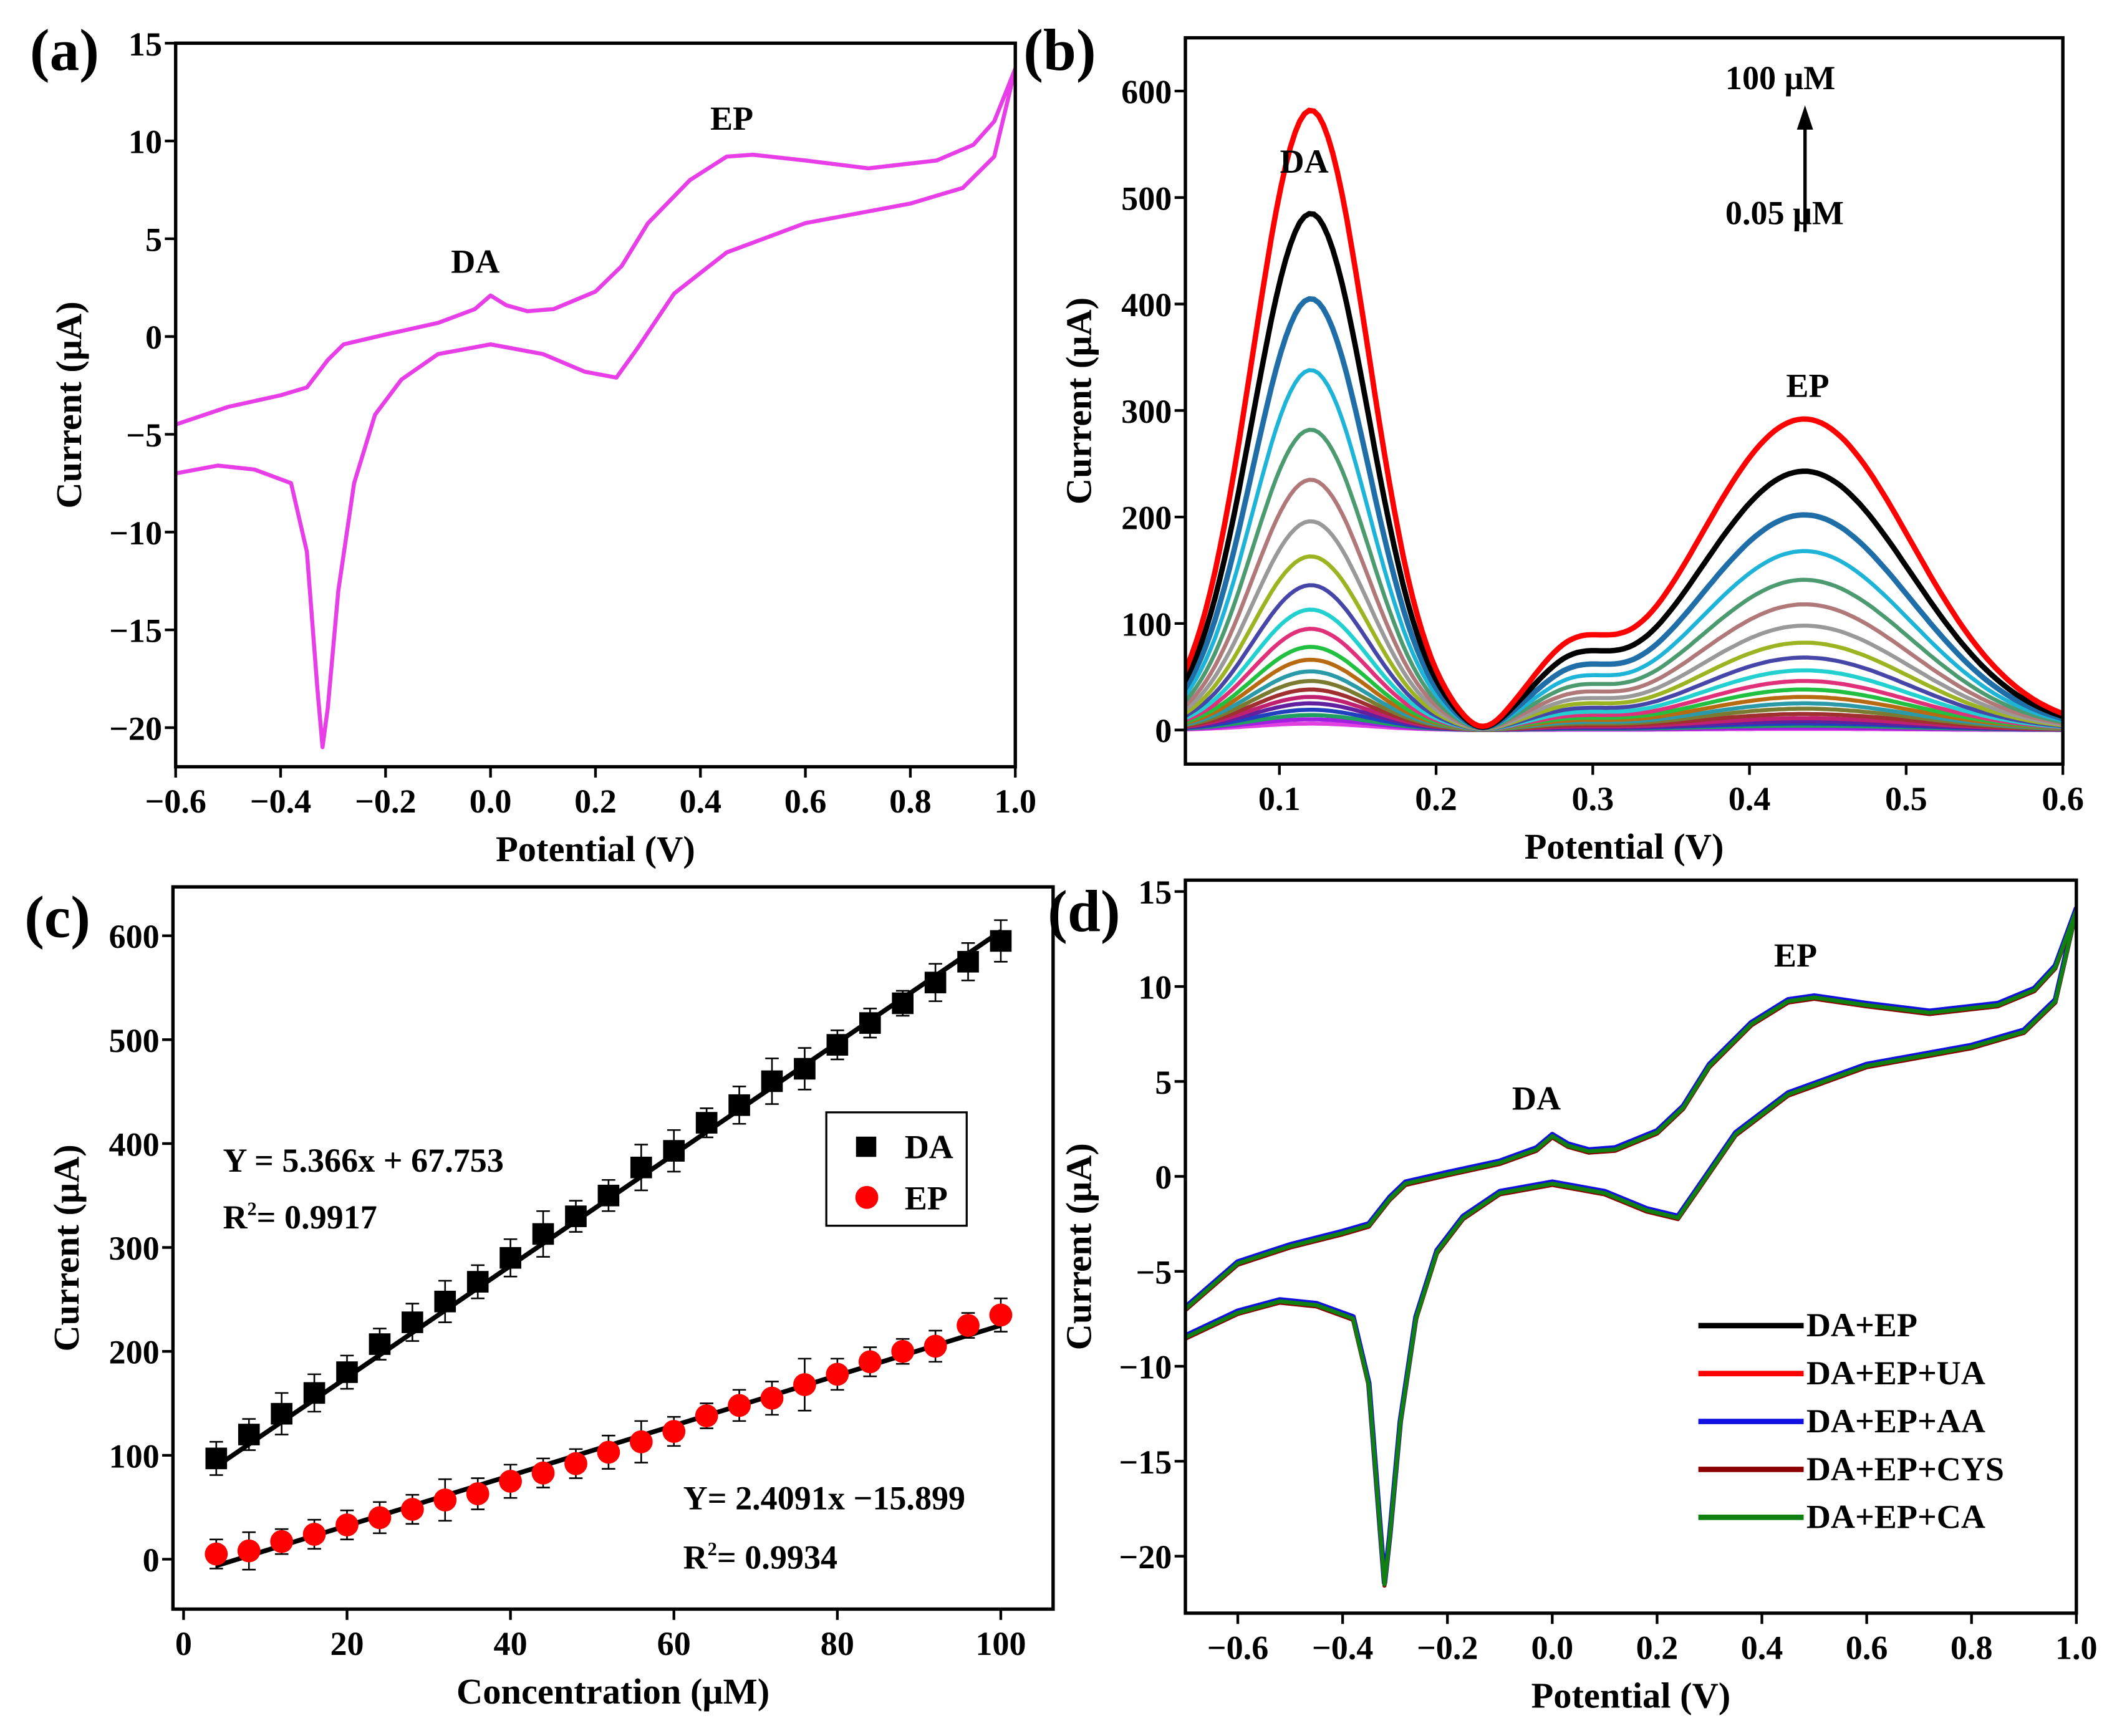 Image resolution: width=2117 pixels, height=1736 pixels. What do you see at coordinates (926, 1198) in the screenshot?
I see `legend-label-ep: EP` at bounding box center [926, 1198].